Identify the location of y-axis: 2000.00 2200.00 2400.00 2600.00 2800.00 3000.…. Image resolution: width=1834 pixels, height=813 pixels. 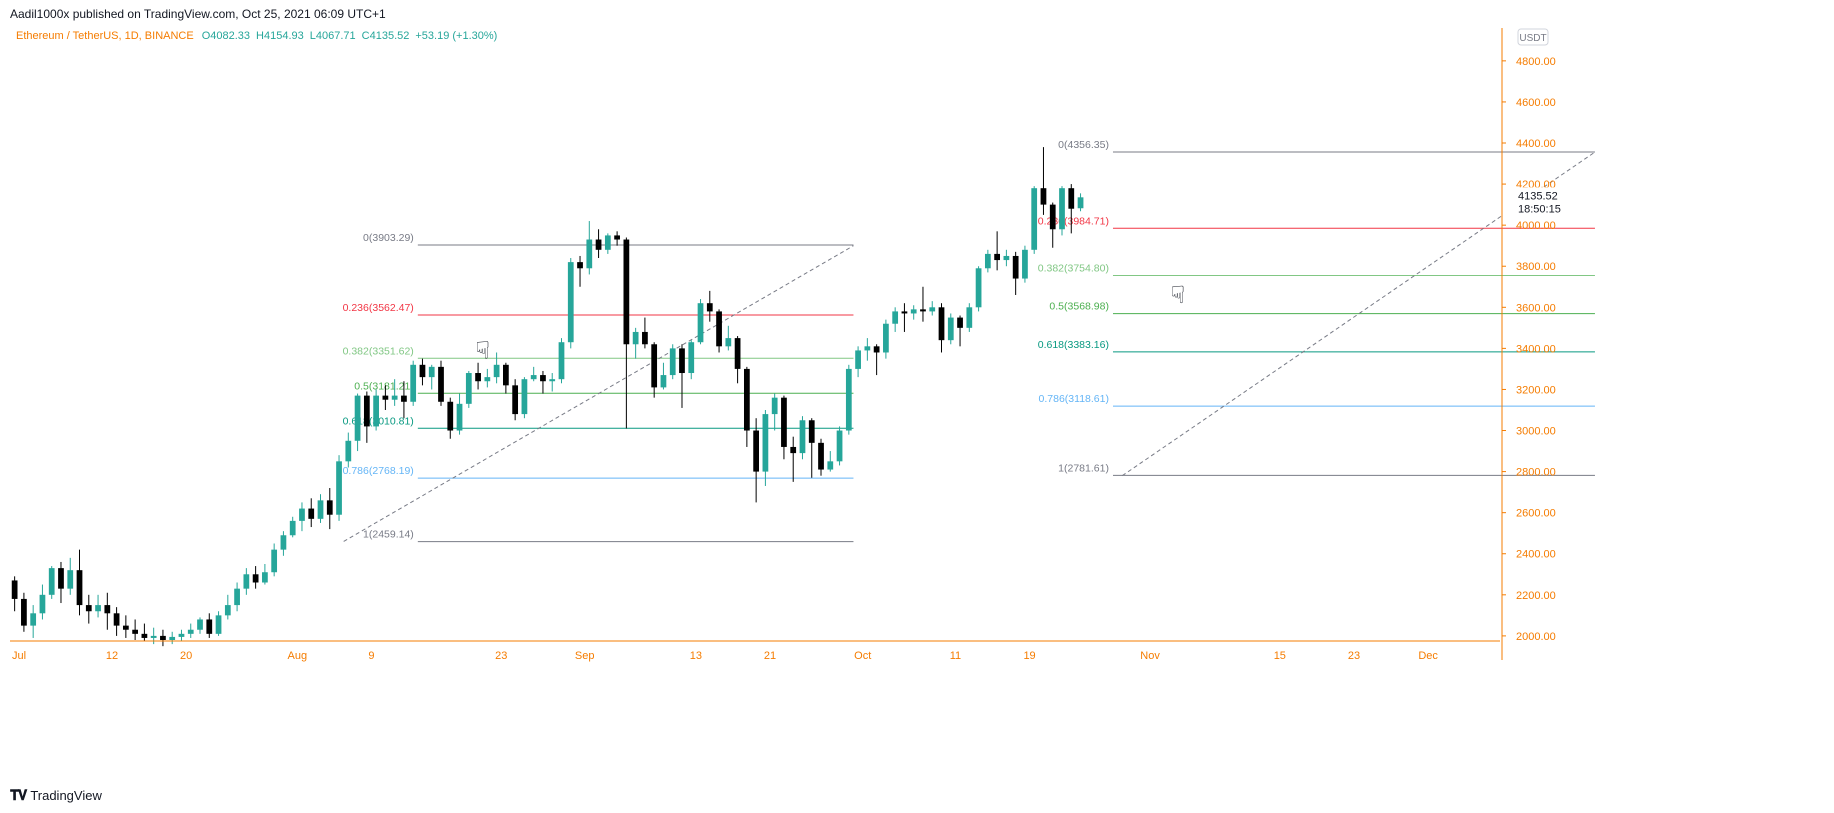
(1531, 344).